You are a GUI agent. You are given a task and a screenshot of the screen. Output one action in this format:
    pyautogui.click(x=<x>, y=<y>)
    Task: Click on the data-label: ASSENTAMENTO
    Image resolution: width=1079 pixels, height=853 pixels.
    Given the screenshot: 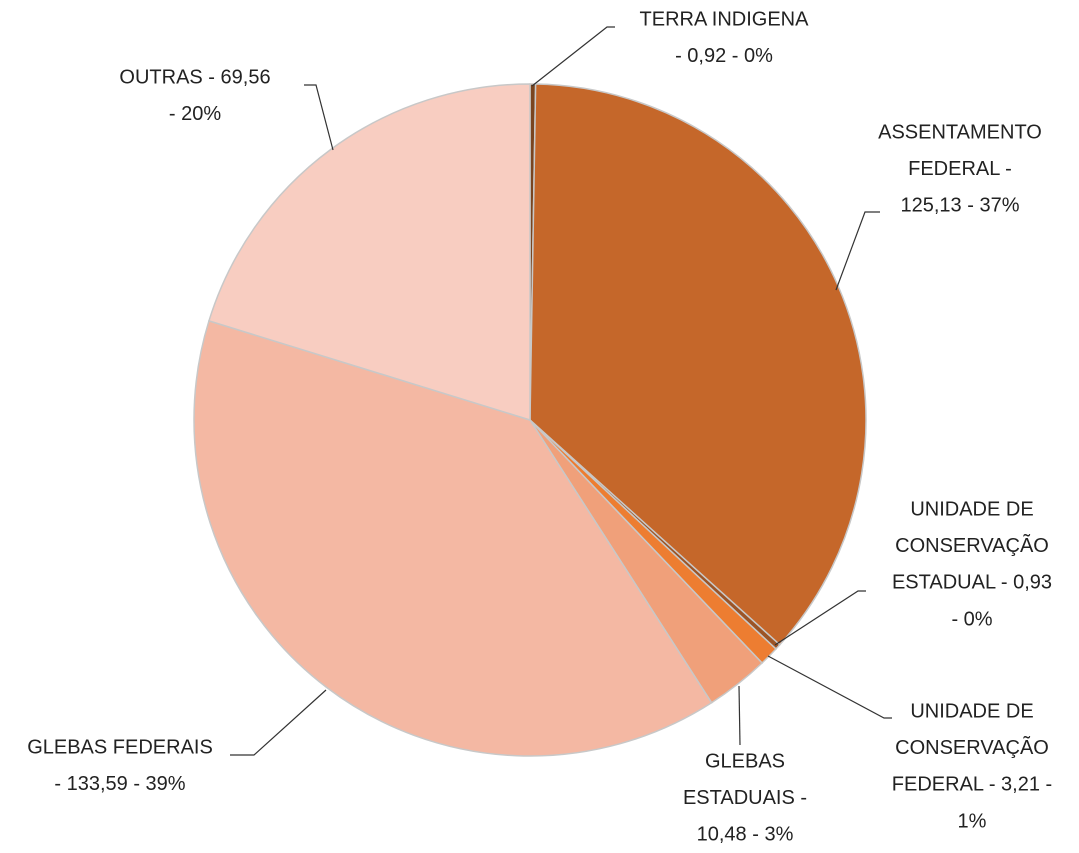 What is the action you would take?
    pyautogui.click(x=960, y=132)
    